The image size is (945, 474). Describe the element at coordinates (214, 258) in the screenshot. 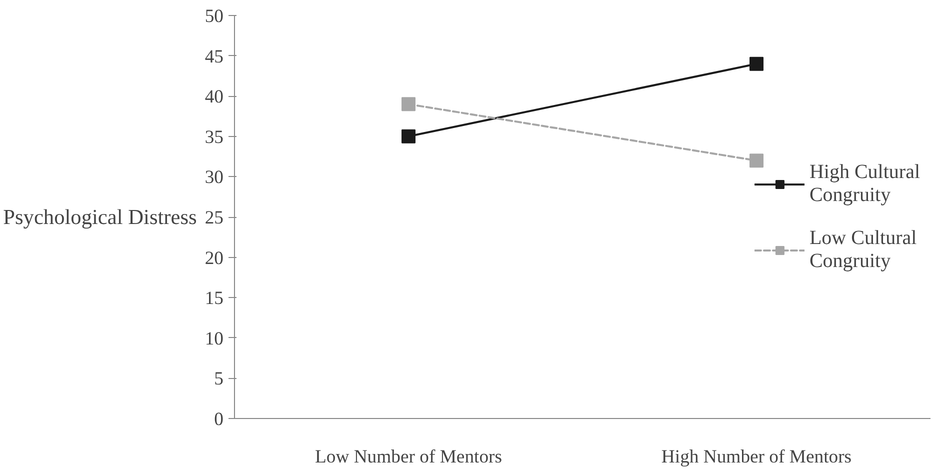

I see `y-tick-label: 20` at that location.